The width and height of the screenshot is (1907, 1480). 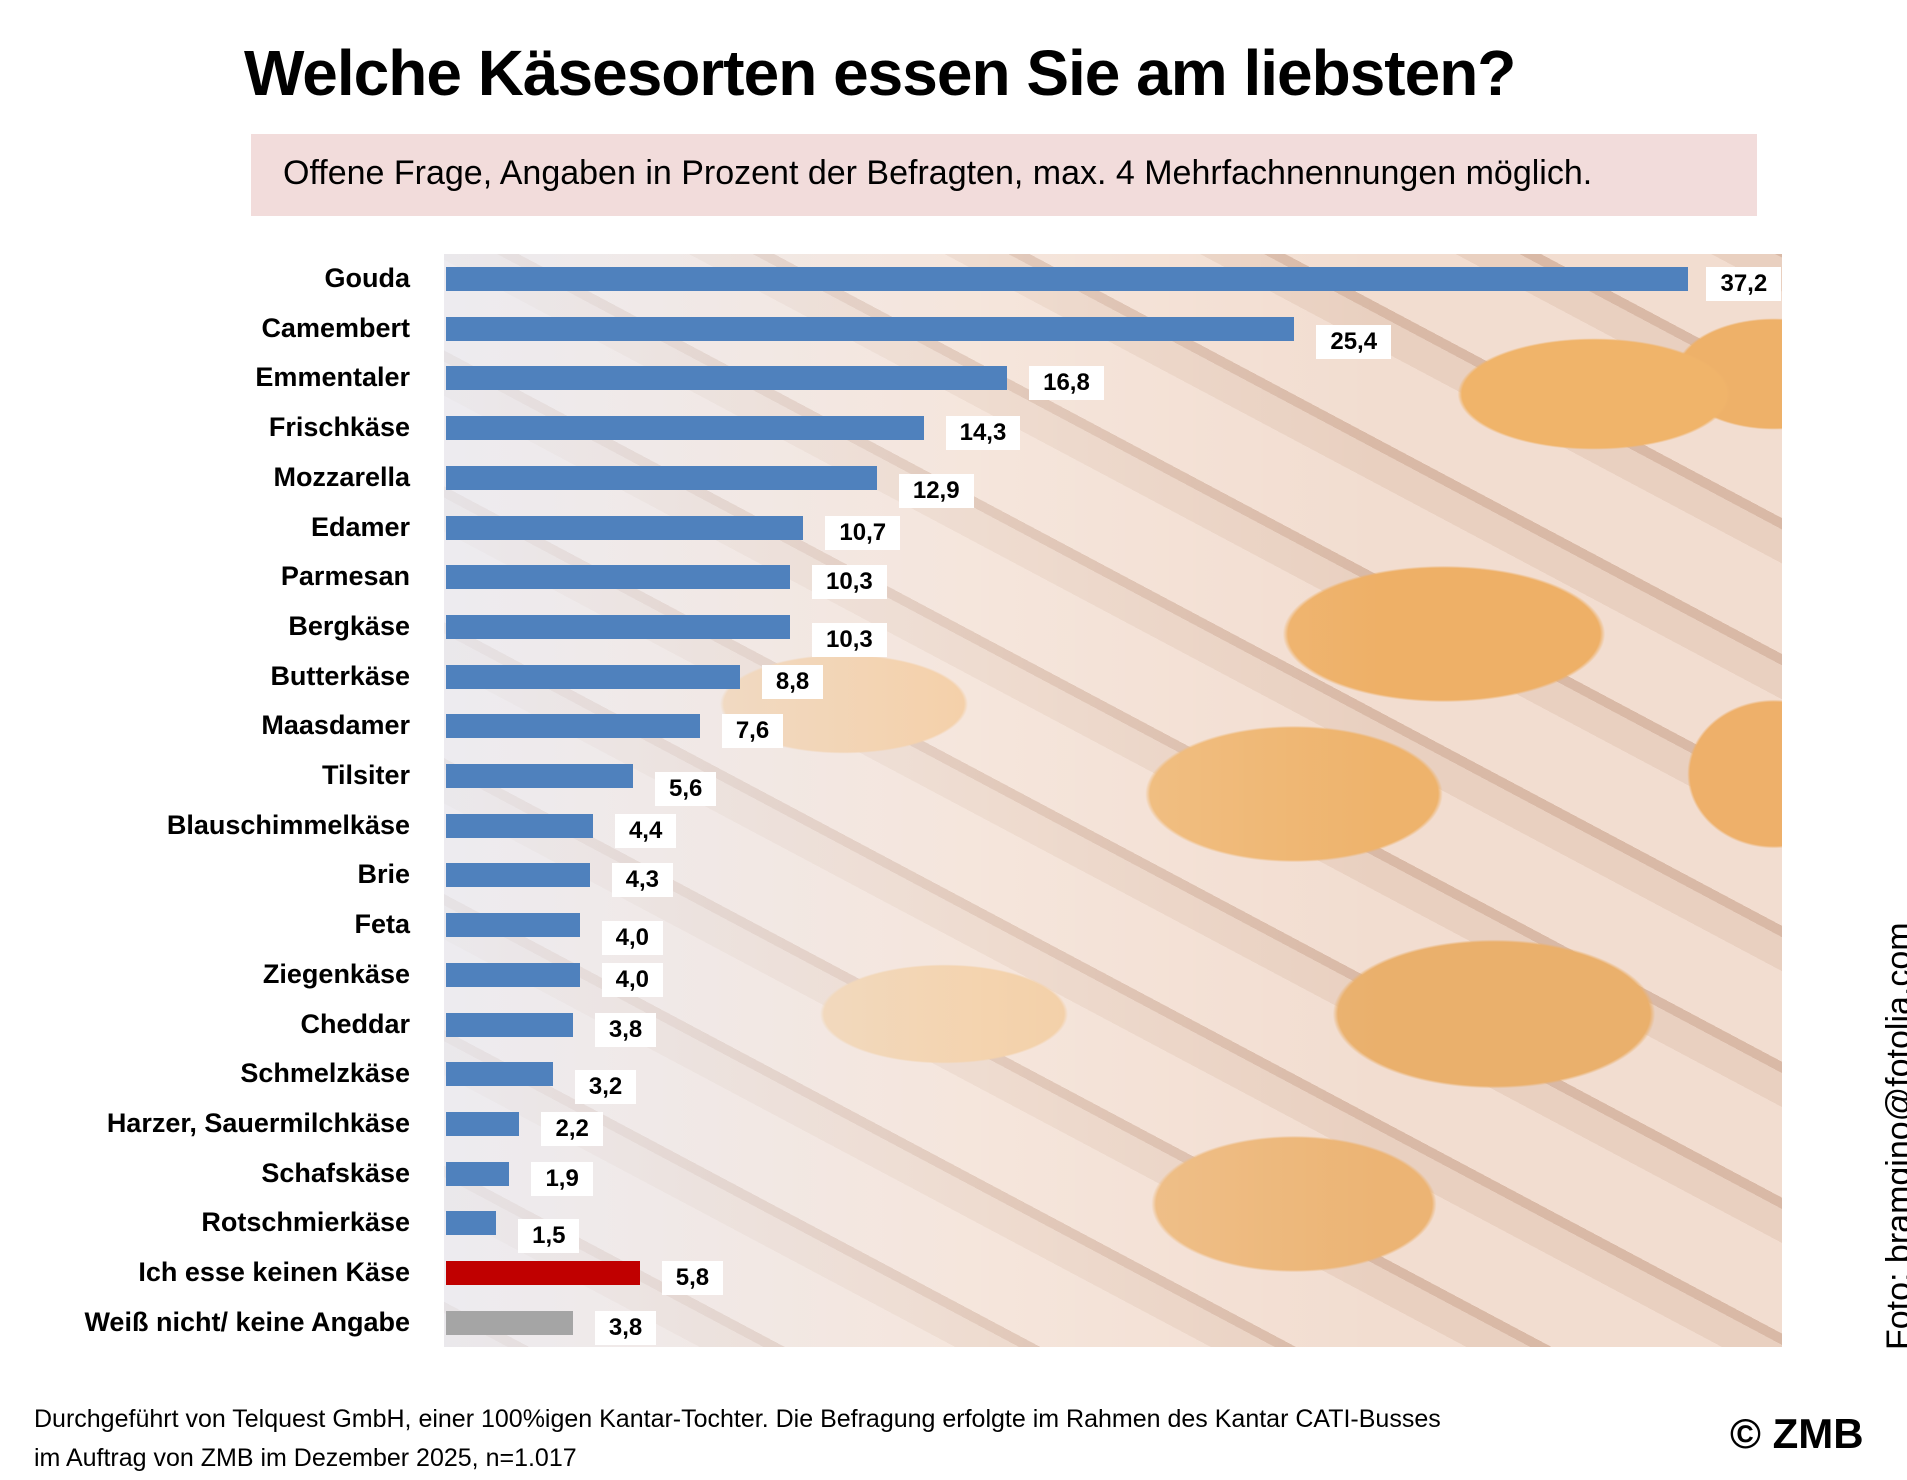 What do you see at coordinates (792, 681) in the screenshot?
I see `value-label: 8,8` at bounding box center [792, 681].